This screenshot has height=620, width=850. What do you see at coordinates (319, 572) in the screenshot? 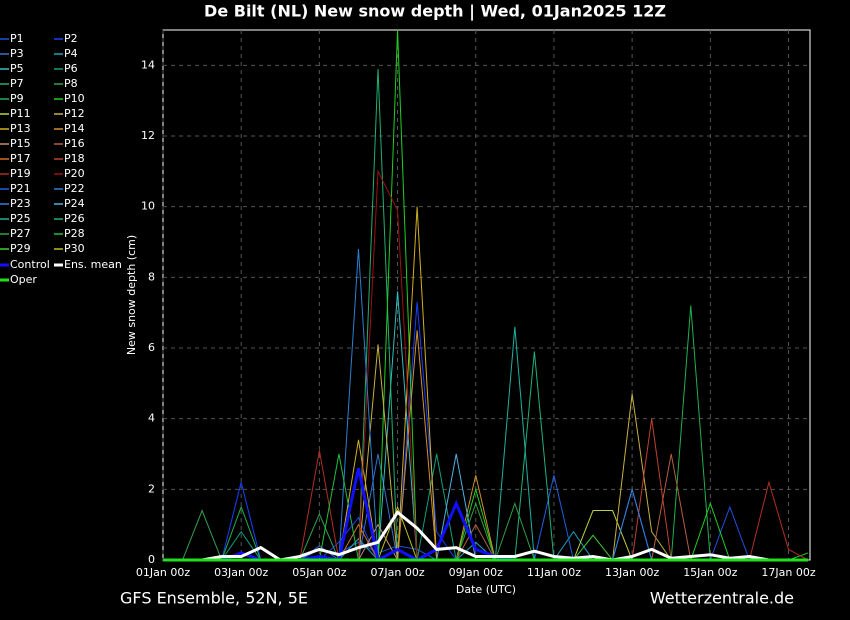
I see `x-tick-label: 05Jan 00z` at bounding box center [319, 572].